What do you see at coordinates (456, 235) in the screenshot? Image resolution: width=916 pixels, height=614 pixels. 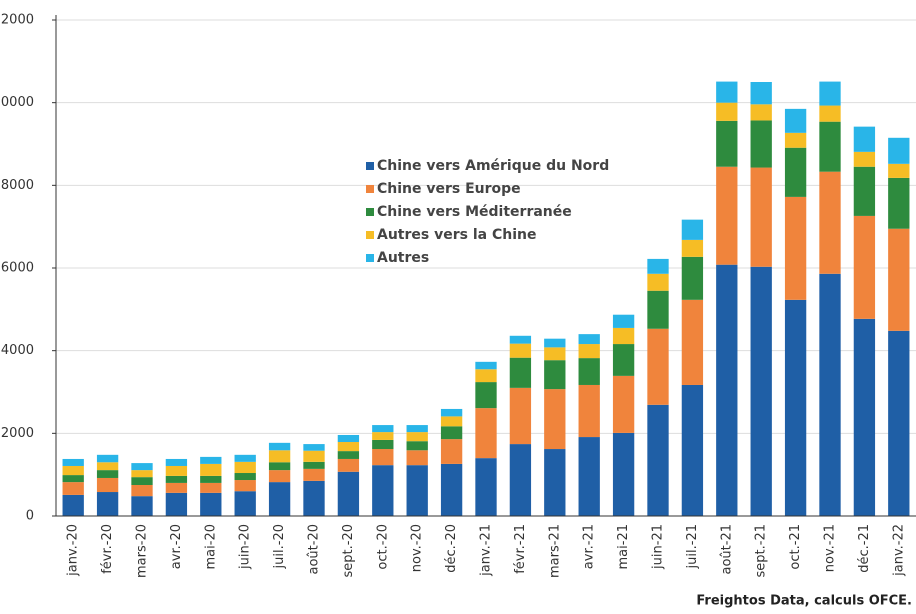 I see `legend-label: Autres vers la Chine` at bounding box center [456, 235].